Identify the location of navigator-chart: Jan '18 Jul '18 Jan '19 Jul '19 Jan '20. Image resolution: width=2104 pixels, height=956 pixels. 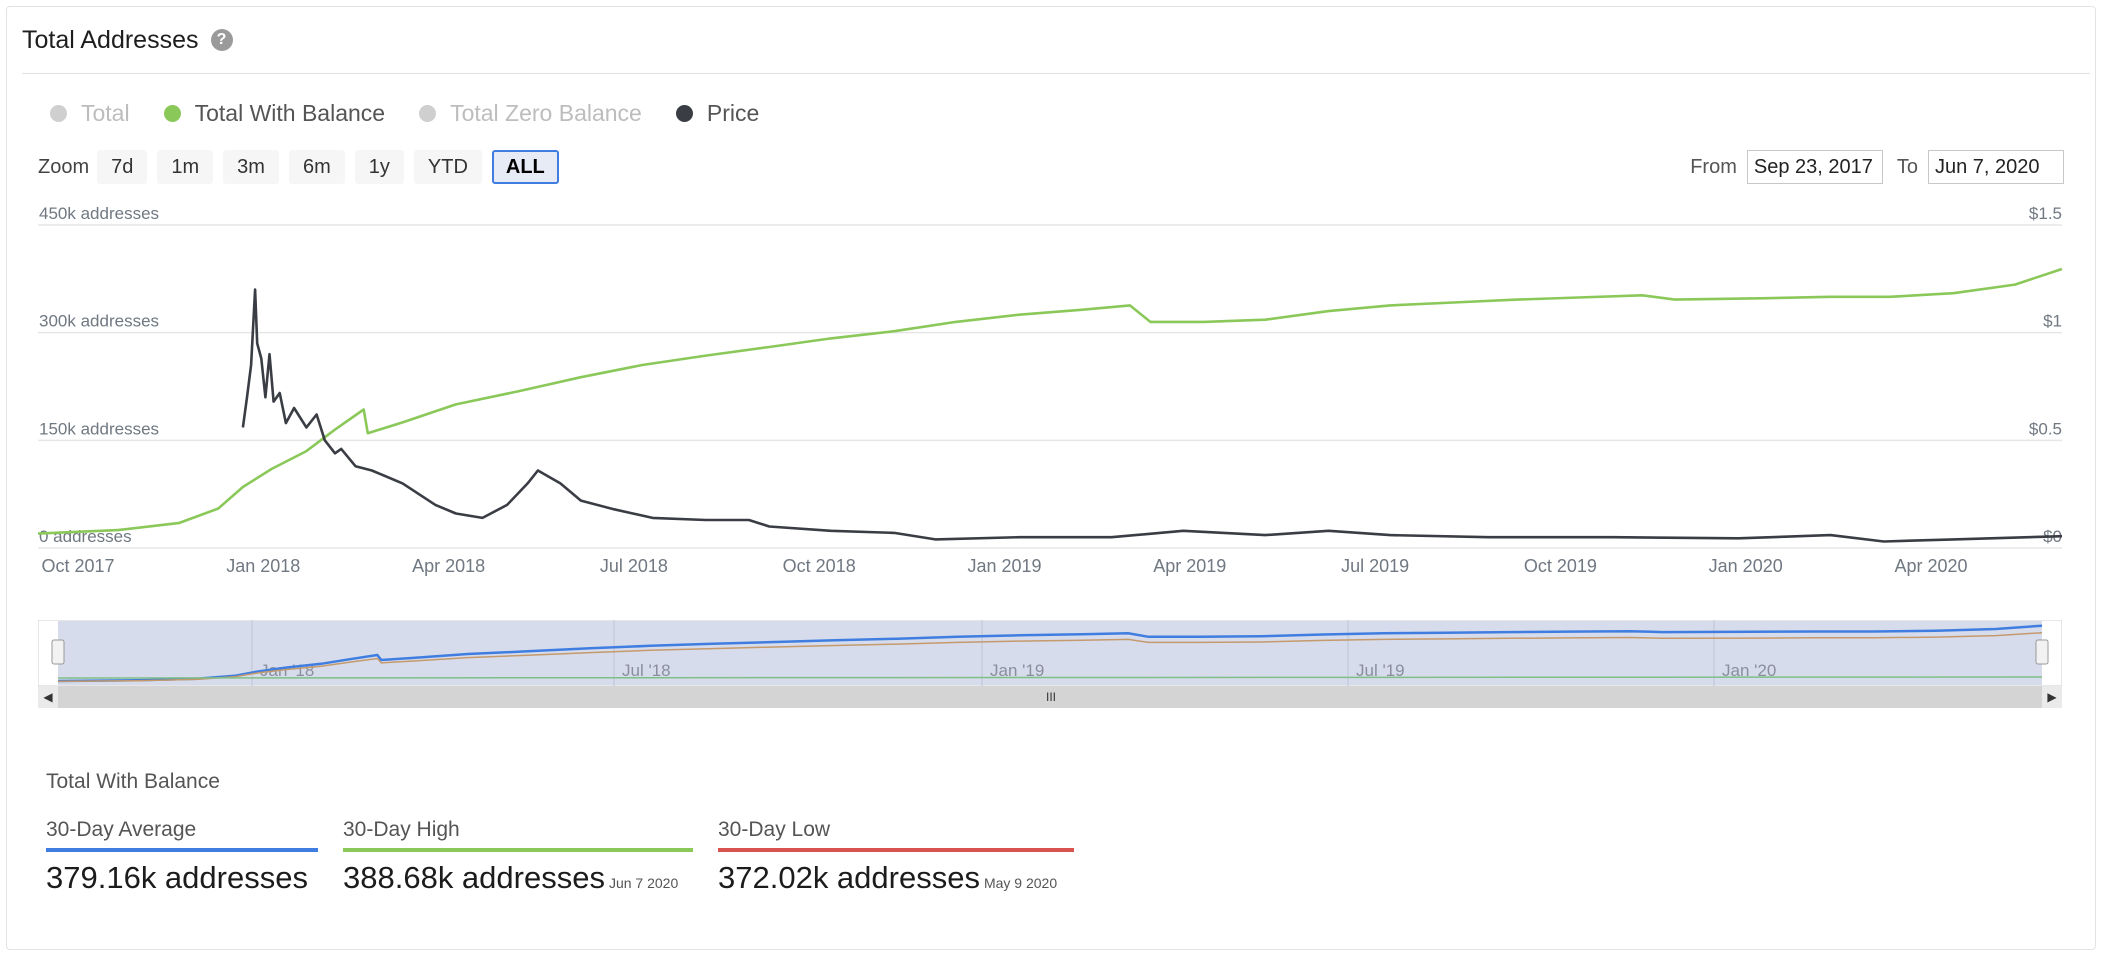
(1050, 653).